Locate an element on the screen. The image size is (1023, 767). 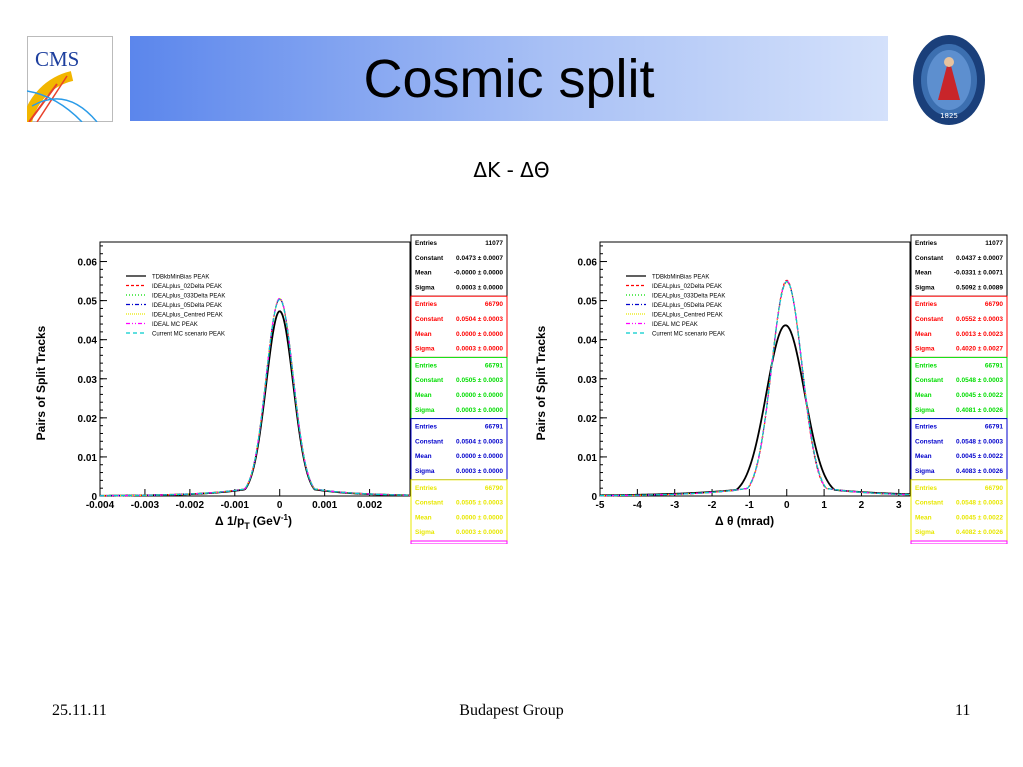
stats-value: 66790 is located at coordinates (994, 488).